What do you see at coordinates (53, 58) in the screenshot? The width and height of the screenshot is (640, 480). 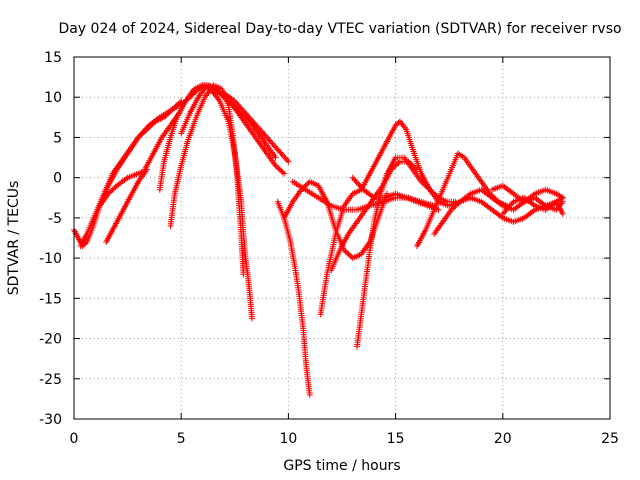 I see `y-tick-label: 15` at bounding box center [53, 58].